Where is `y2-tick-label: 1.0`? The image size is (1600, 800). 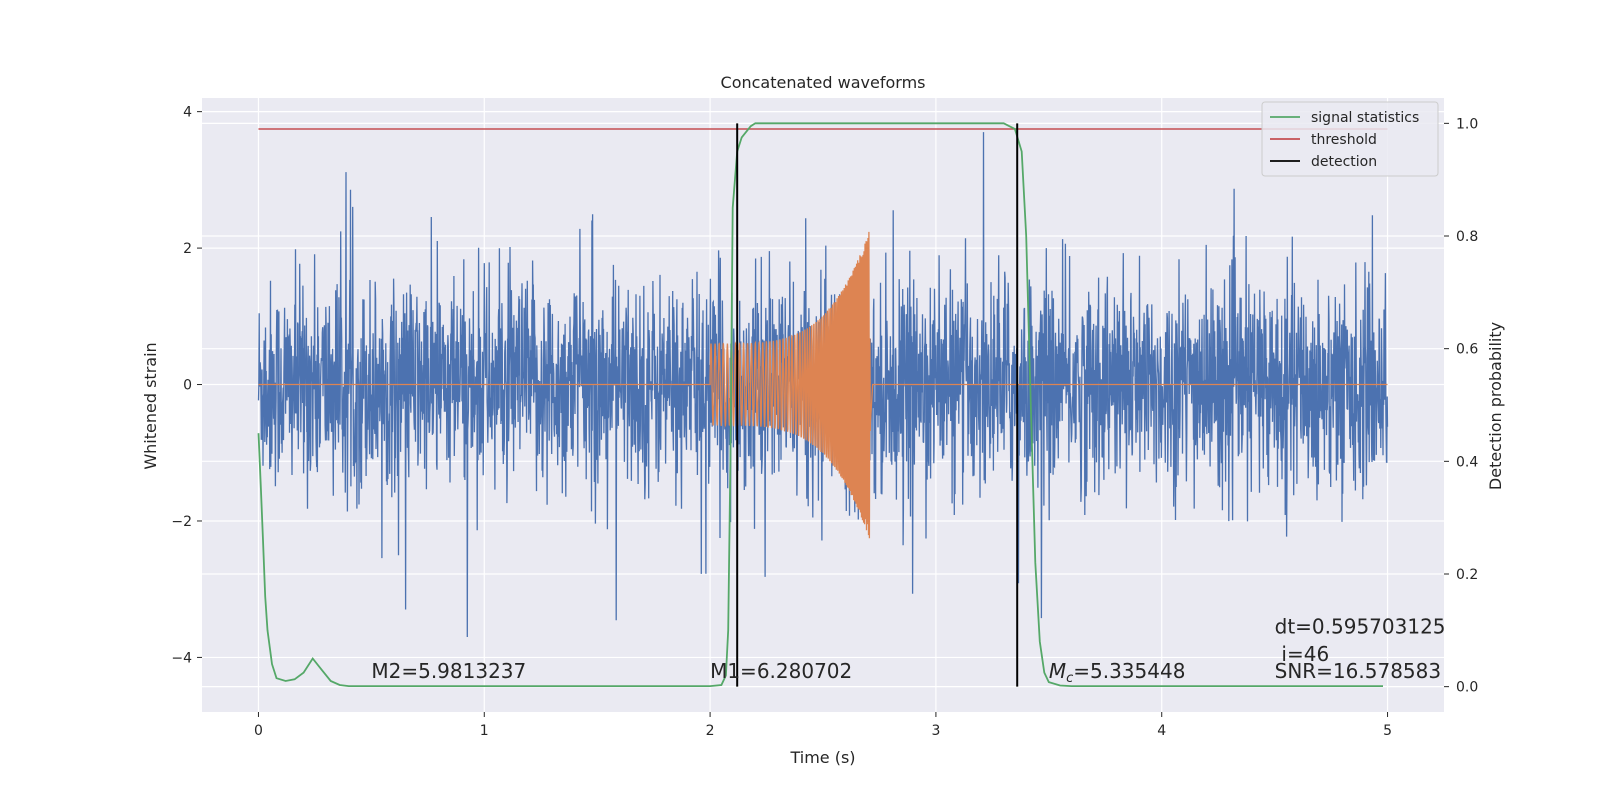
y2-tick-label: 1.0 is located at coordinates (1467, 124).